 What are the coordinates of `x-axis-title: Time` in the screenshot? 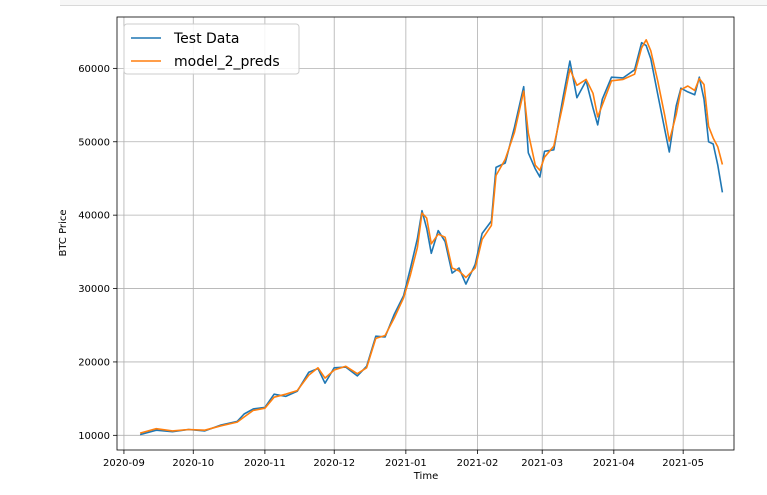 It's located at (425, 476).